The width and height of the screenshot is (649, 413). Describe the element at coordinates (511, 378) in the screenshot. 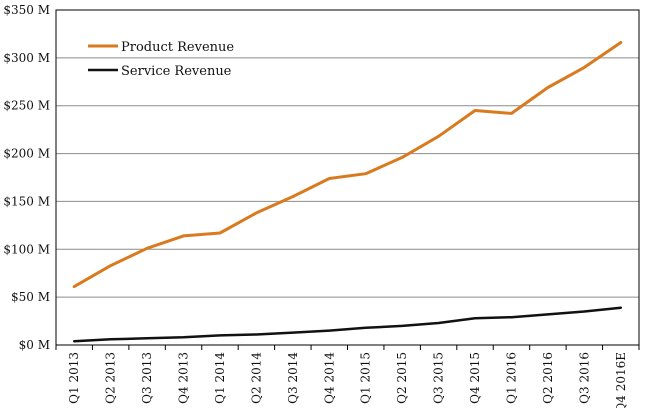

I see `x-tick-label: Q1 2016` at that location.